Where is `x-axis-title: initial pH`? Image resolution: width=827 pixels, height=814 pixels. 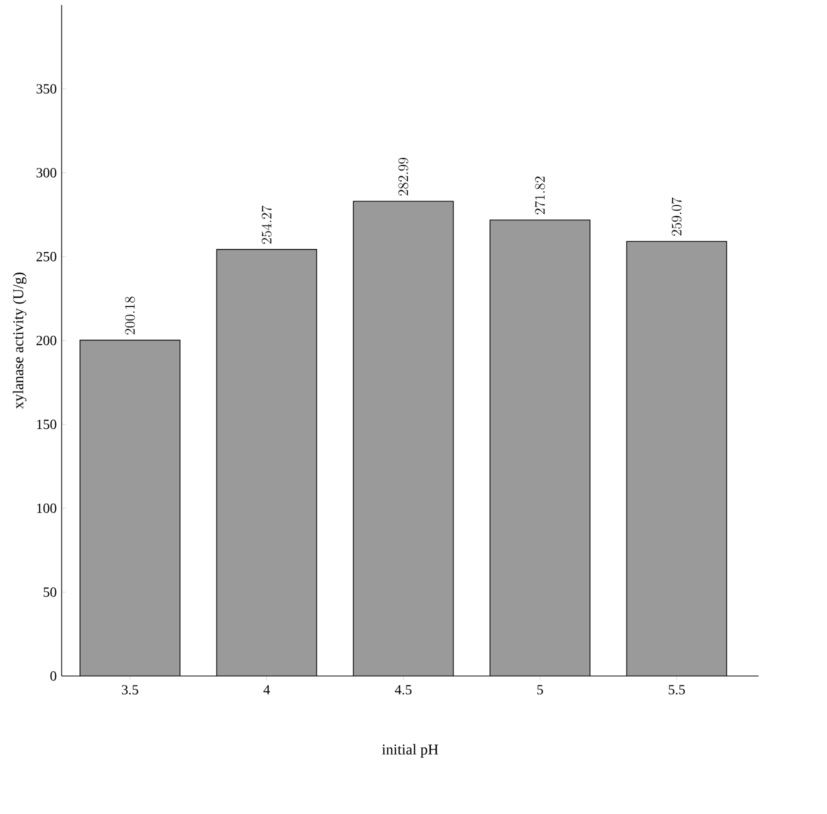 x-axis-title: initial pH is located at coordinates (410, 751).